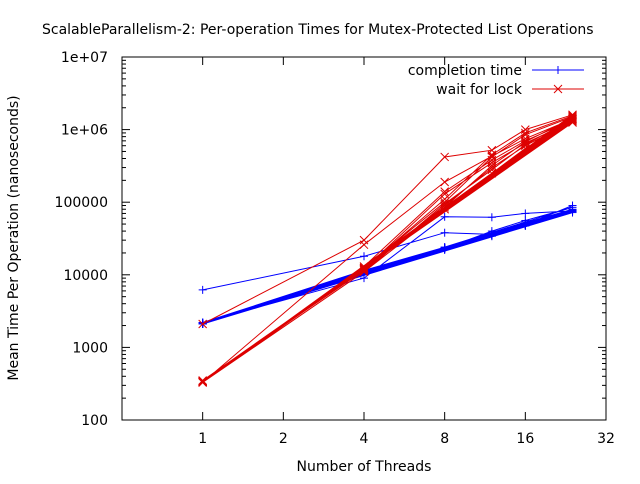 This screenshot has width=640, height=484. Describe the element at coordinates (84, 58) in the screenshot. I see `y-tick-label: 1e+07` at that location.